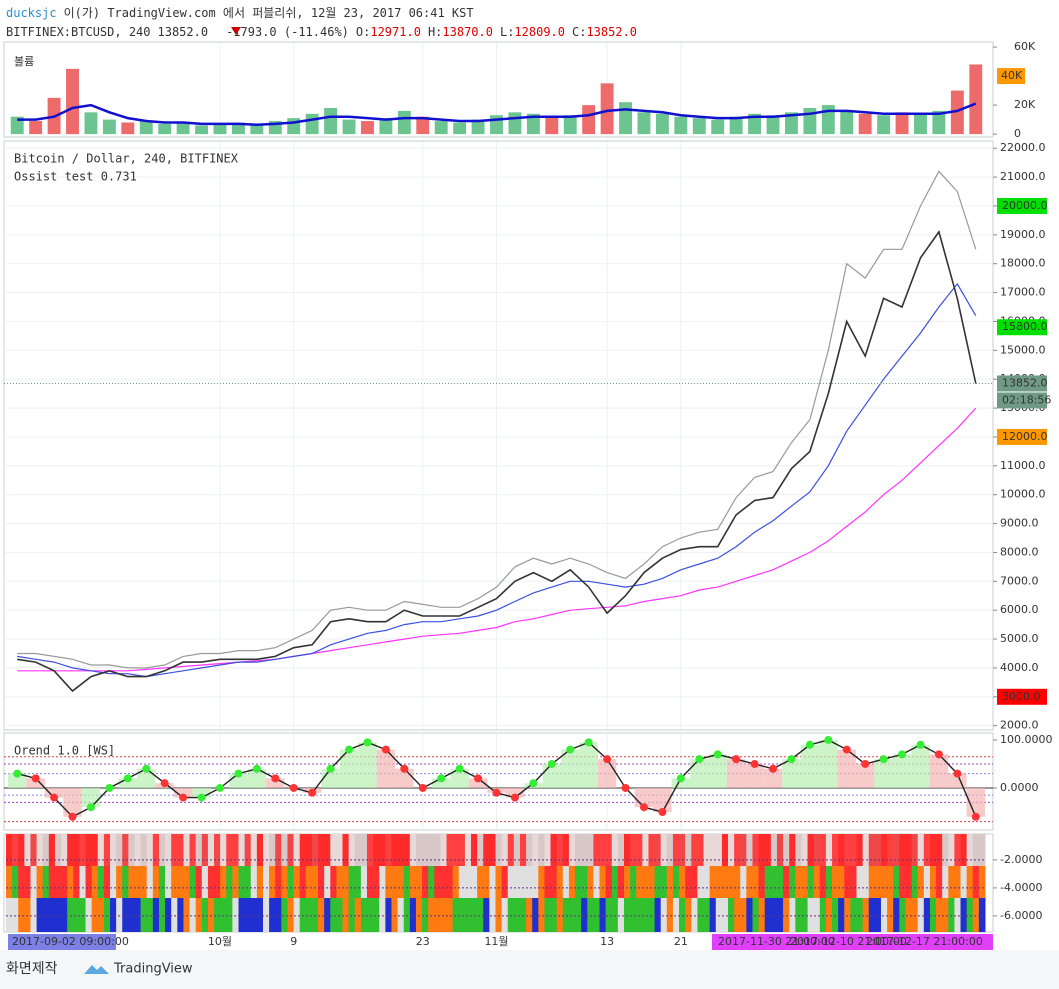  What do you see at coordinates (153, 969) in the screenshot?
I see `footer-brand: TradingView` at bounding box center [153, 969].